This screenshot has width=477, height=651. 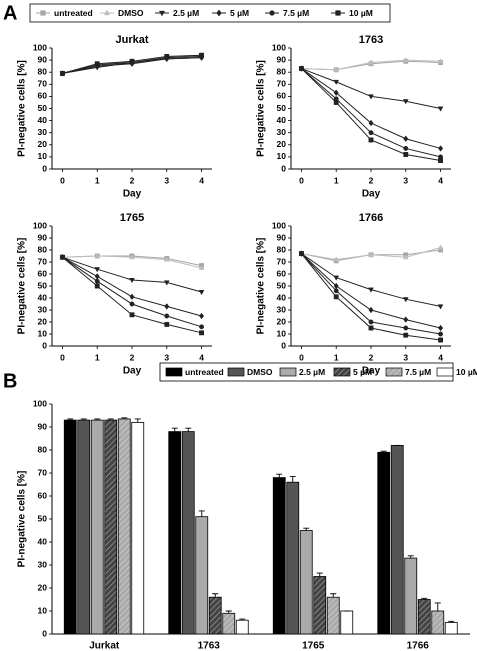 I want to click on y-tick-label: 40, so click(x=43, y=297).